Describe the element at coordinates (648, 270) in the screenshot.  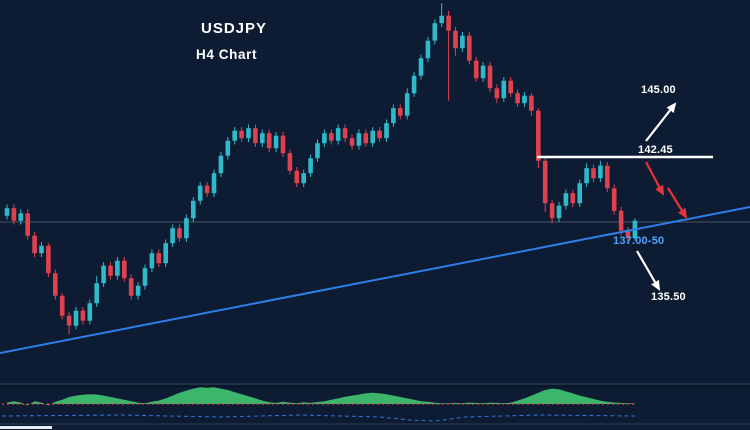
I see `breakdown-arrow` at that location.